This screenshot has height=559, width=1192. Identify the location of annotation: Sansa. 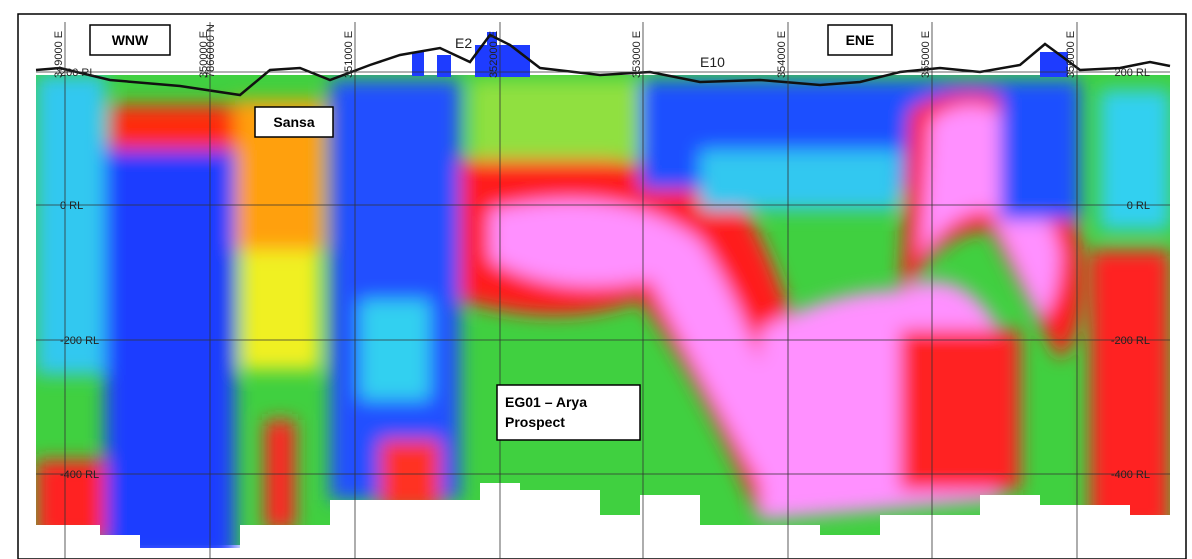
(293, 122).